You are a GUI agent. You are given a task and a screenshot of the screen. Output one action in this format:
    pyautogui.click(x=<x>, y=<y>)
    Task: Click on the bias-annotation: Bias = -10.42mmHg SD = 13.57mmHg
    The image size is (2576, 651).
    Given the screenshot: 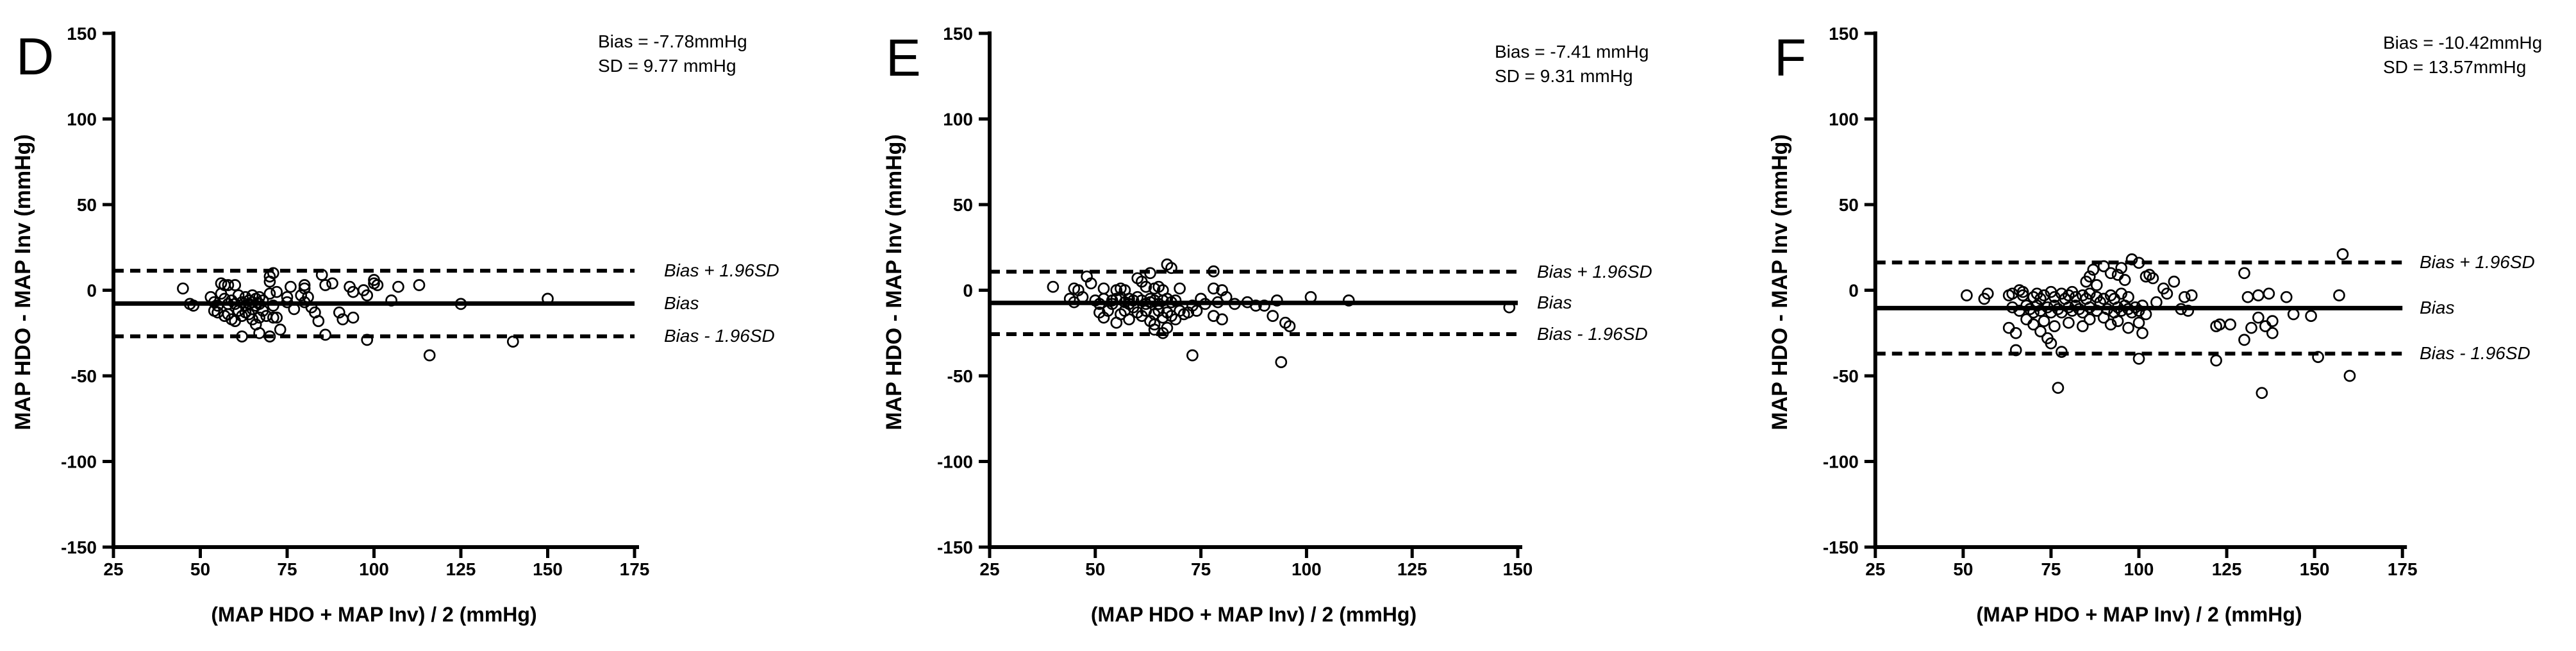 What is the action you would take?
    pyautogui.click(x=2462, y=55)
    